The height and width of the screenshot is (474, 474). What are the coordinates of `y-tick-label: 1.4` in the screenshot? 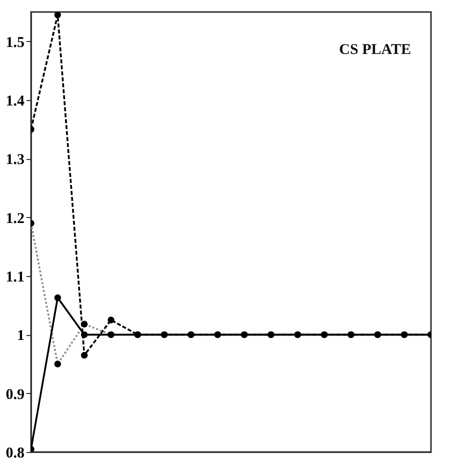 It's located at (15, 102).